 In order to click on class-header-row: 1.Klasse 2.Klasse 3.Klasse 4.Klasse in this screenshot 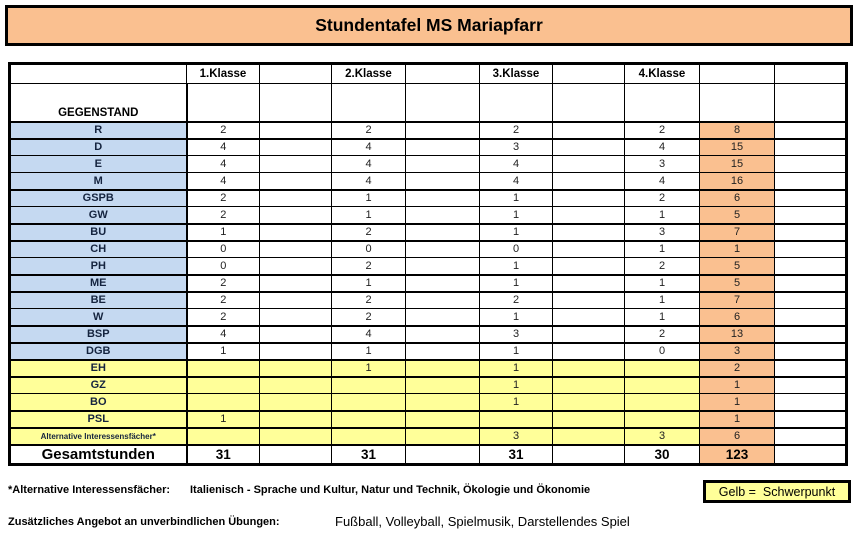, I will do `click(428, 73)`.